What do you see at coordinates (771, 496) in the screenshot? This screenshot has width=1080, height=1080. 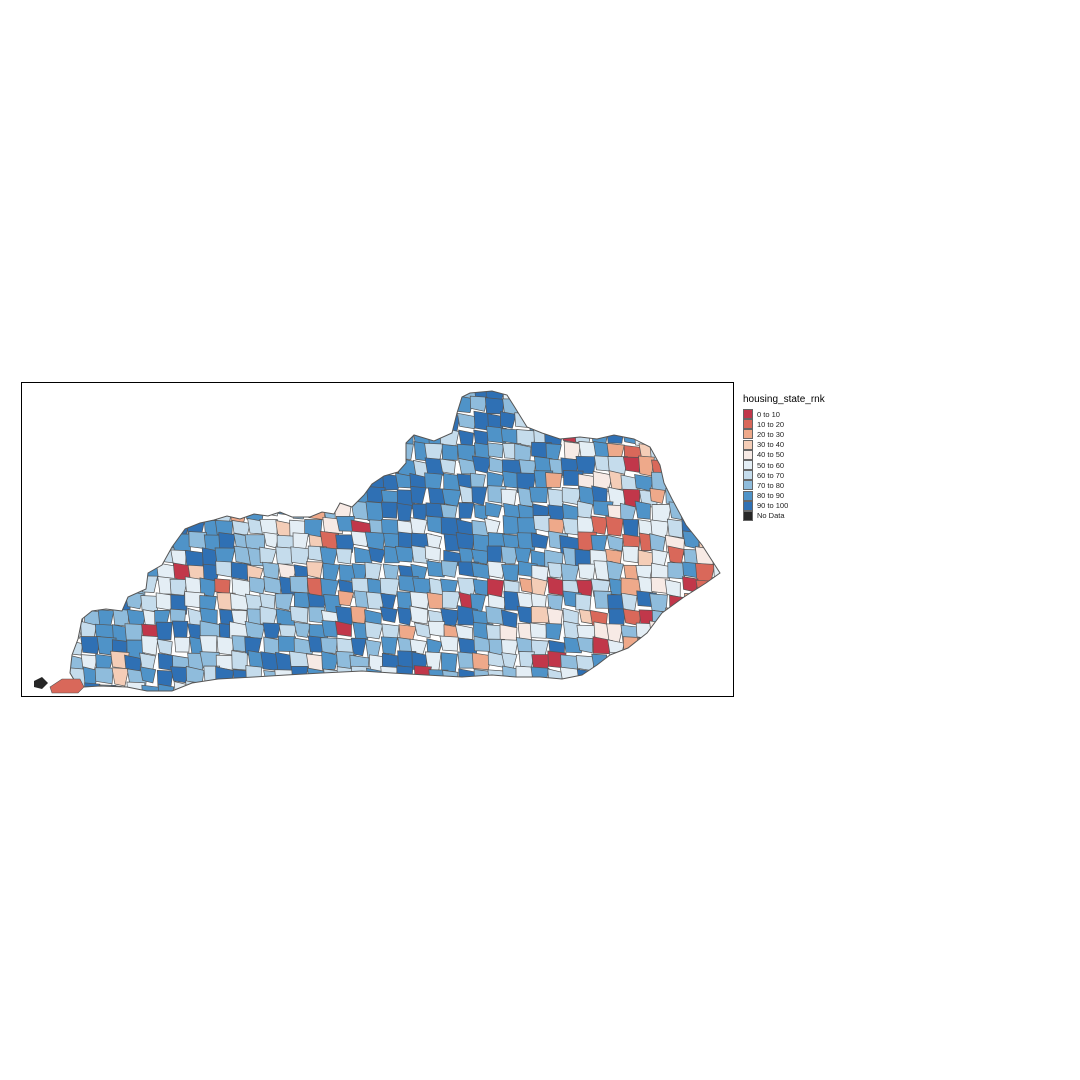 I see `legend-label: 80 to 90` at bounding box center [771, 496].